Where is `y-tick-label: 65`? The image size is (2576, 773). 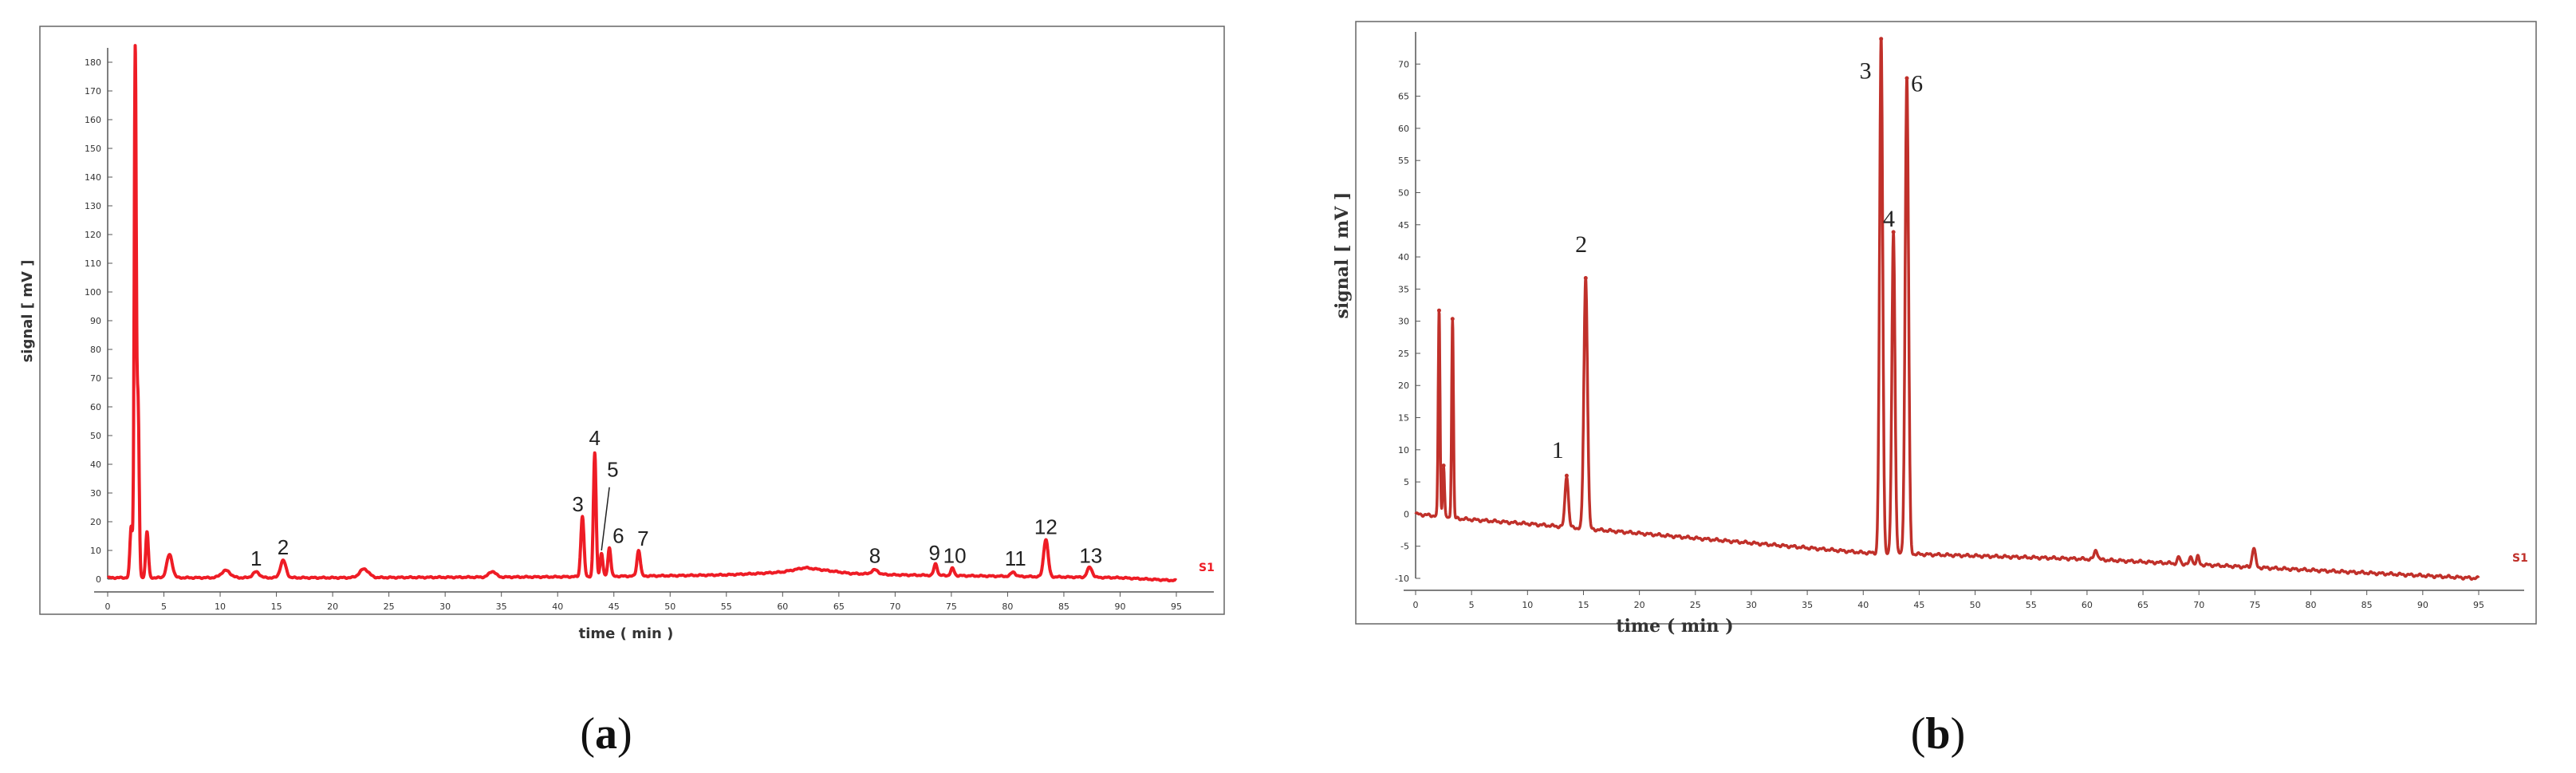 y-tick-label: 65 is located at coordinates (1403, 97).